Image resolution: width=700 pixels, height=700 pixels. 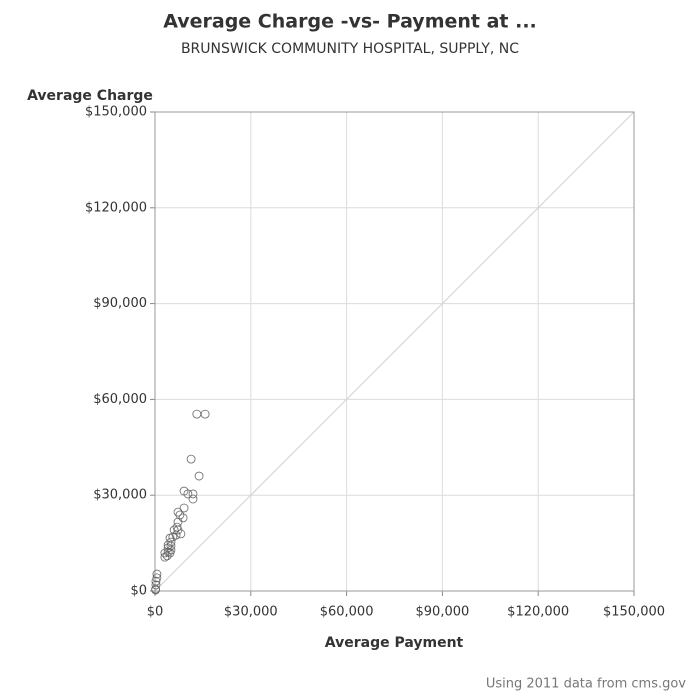 What do you see at coordinates (347, 612) in the screenshot?
I see `x-tick-label: $60,000` at bounding box center [347, 612].